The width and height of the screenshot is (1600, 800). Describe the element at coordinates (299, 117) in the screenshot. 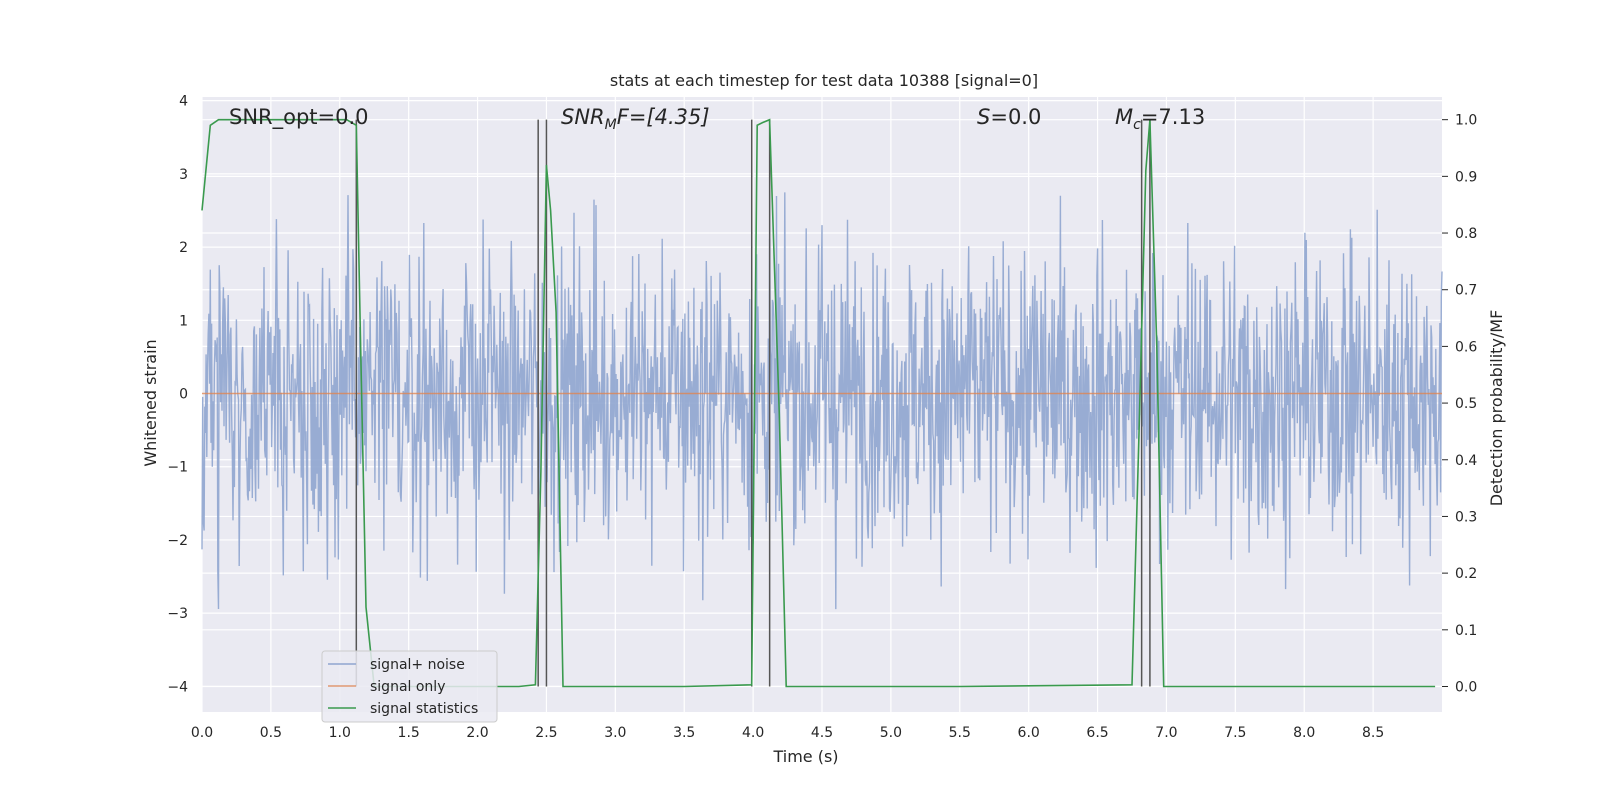

I see `annotation-snr-opt: SNR_opt=0.0` at that location.